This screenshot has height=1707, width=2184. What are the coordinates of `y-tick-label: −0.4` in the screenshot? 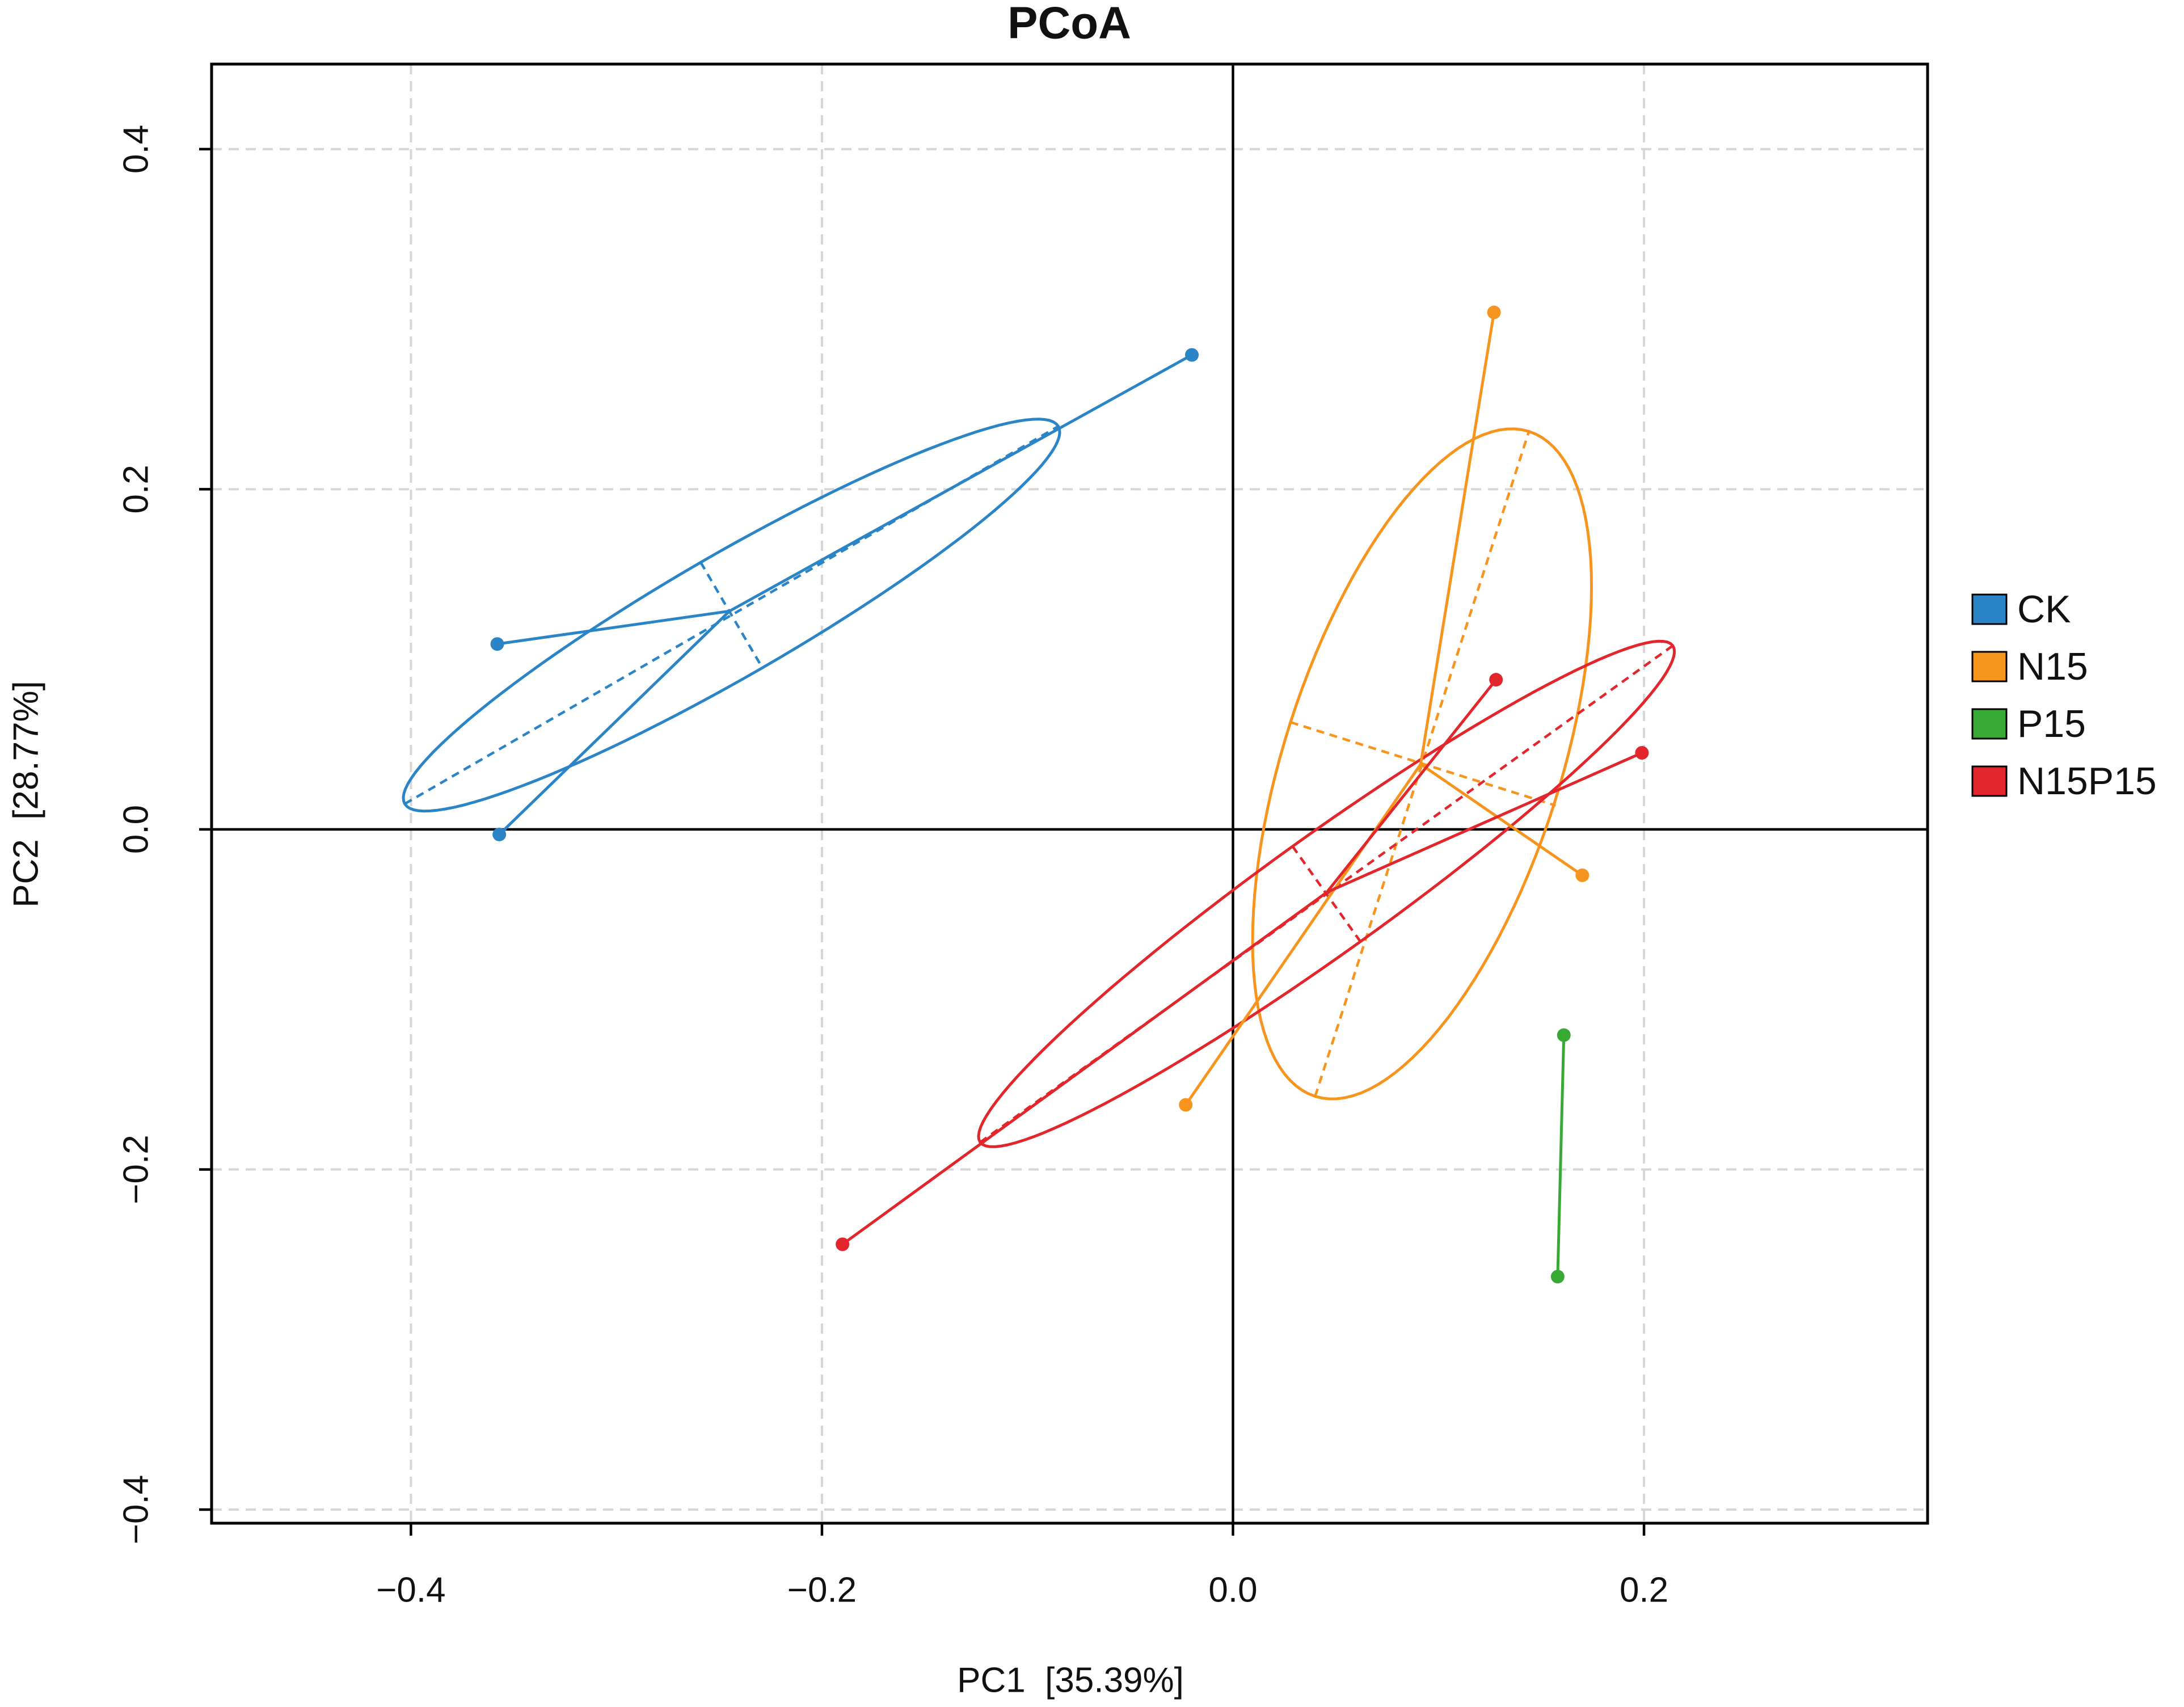 It's located at (136, 1509).